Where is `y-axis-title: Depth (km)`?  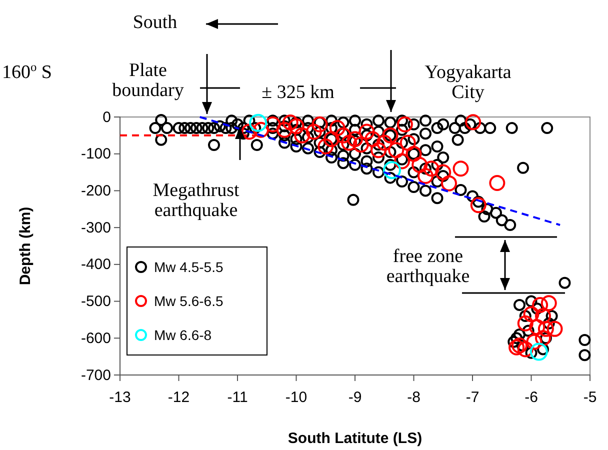 y-axis-title: Depth (km) is located at coordinates (25, 246).